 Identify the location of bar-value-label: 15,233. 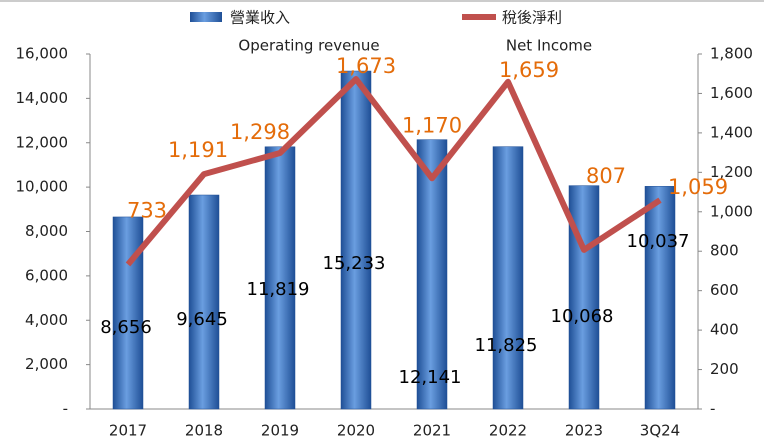
(354, 263).